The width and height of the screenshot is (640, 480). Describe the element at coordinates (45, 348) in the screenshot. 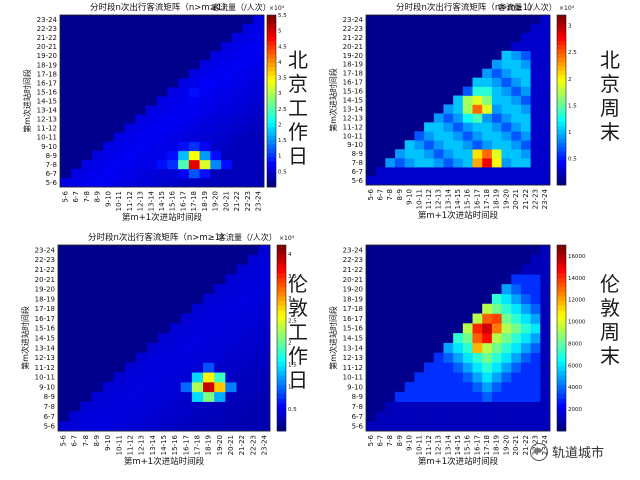

I see `y-tick-label: 13-14` at that location.